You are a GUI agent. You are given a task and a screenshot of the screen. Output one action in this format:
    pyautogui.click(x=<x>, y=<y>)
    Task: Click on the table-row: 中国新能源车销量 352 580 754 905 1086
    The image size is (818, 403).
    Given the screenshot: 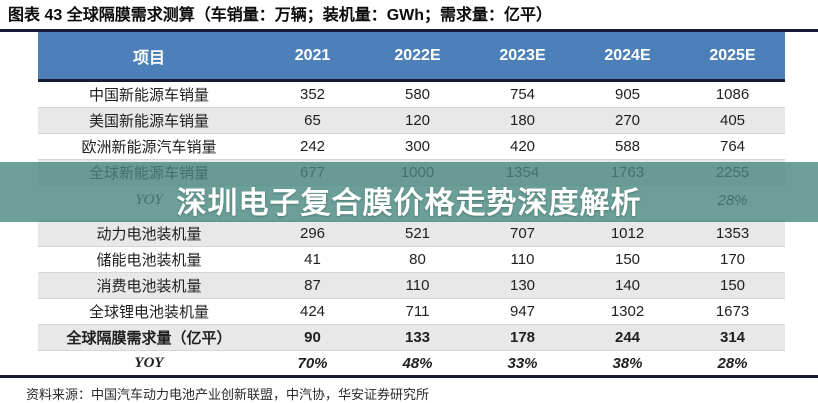 What is the action you would take?
    pyautogui.click(x=411, y=95)
    